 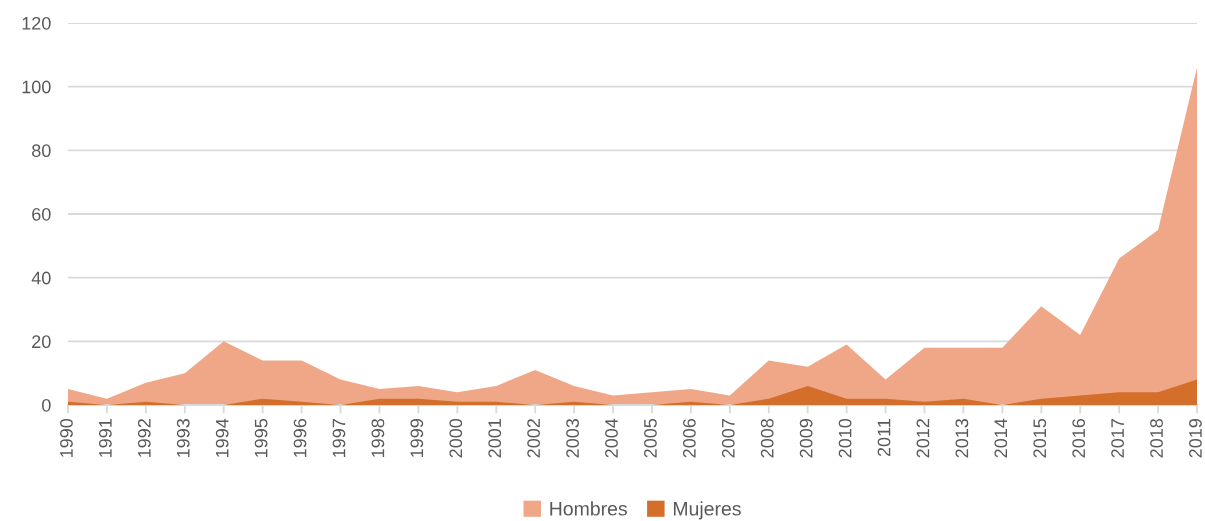 I want to click on x-tick-label: 1995, so click(x=261, y=437).